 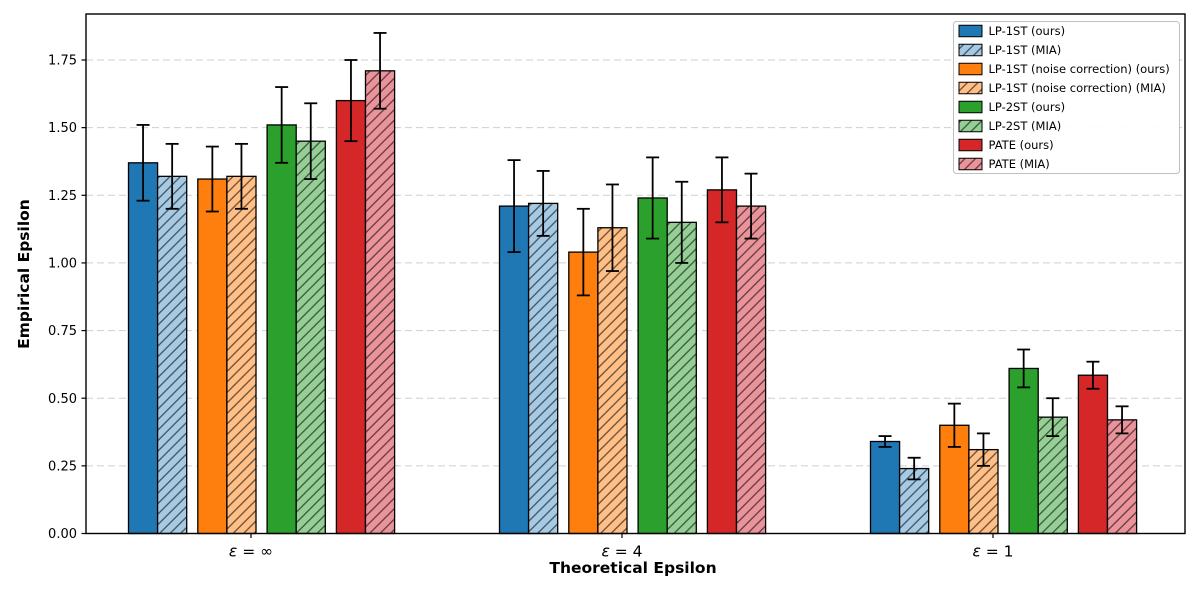 What do you see at coordinates (1027, 31) in the screenshot?
I see `legend-label: LP-1ST (ours)` at bounding box center [1027, 31].